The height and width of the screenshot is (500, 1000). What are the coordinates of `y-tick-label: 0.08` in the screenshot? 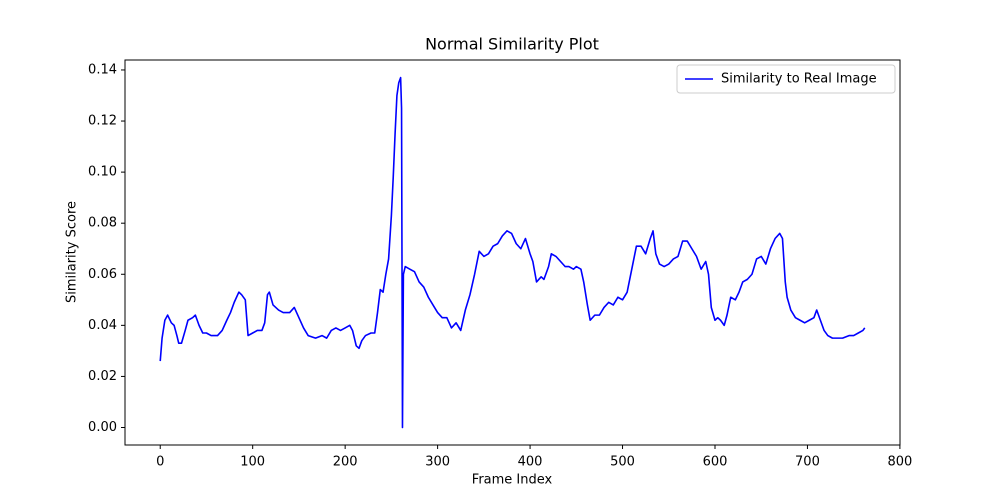 It's located at (102, 223).